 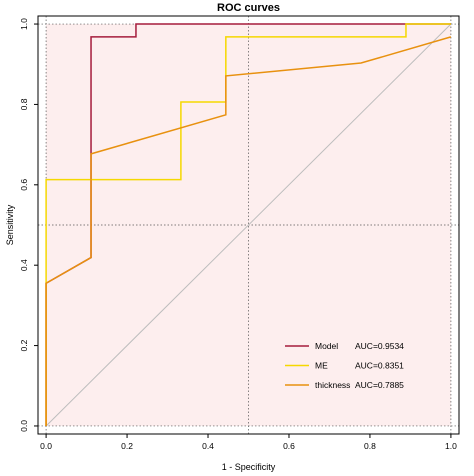 I want to click on x-tick-label: 0.6, so click(x=289, y=446).